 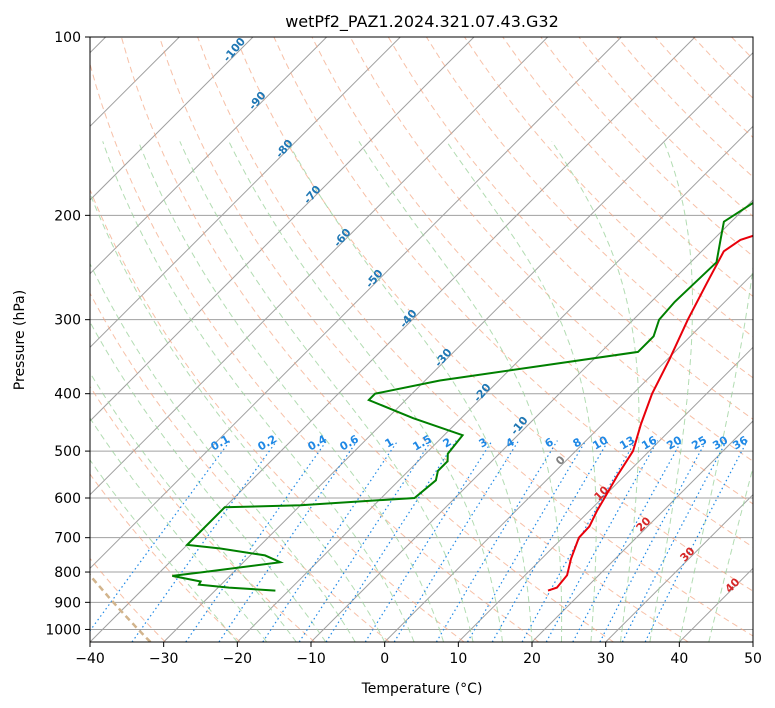 I want to click on y-axis-label: Pressure (hPa), so click(x=20, y=340).